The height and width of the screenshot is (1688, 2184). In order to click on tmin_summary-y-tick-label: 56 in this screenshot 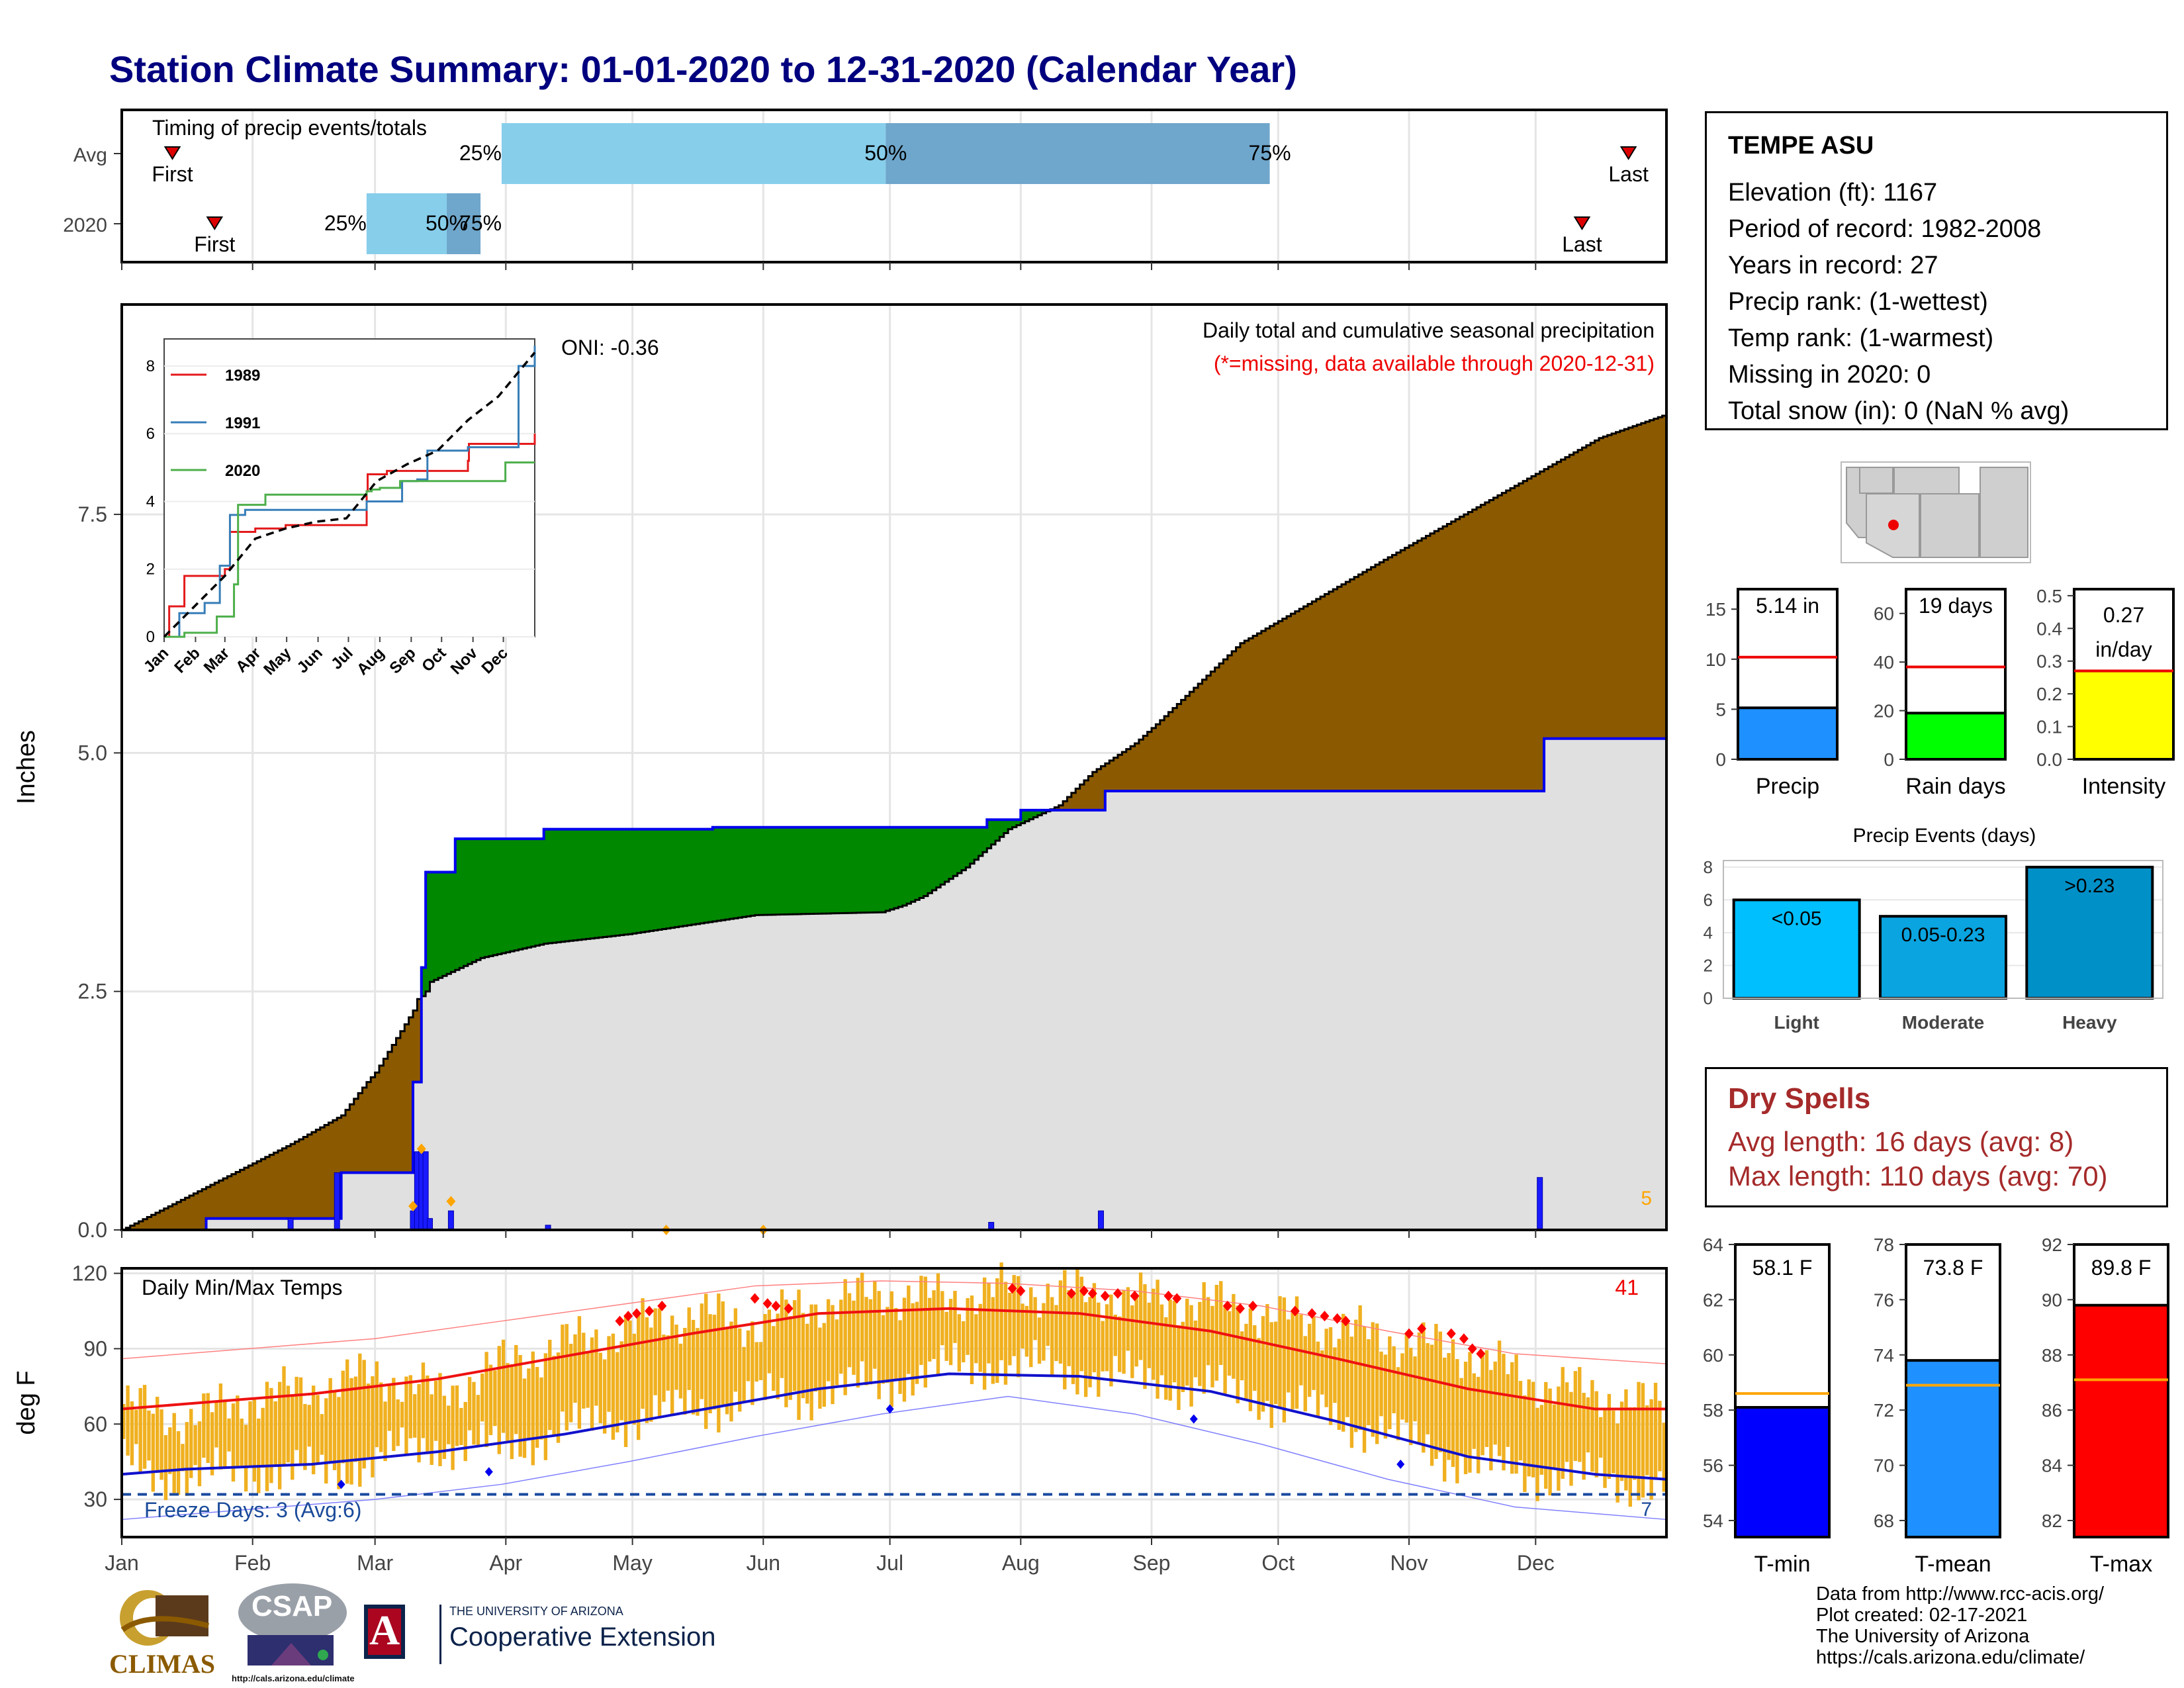, I will do `click(1713, 1466)`.